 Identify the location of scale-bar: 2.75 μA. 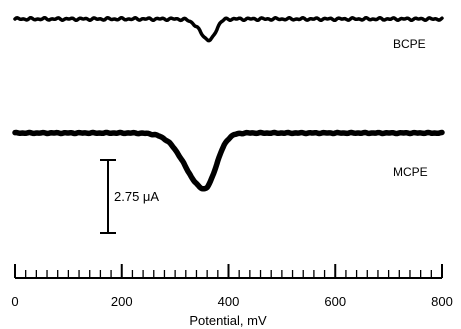
(129, 196).